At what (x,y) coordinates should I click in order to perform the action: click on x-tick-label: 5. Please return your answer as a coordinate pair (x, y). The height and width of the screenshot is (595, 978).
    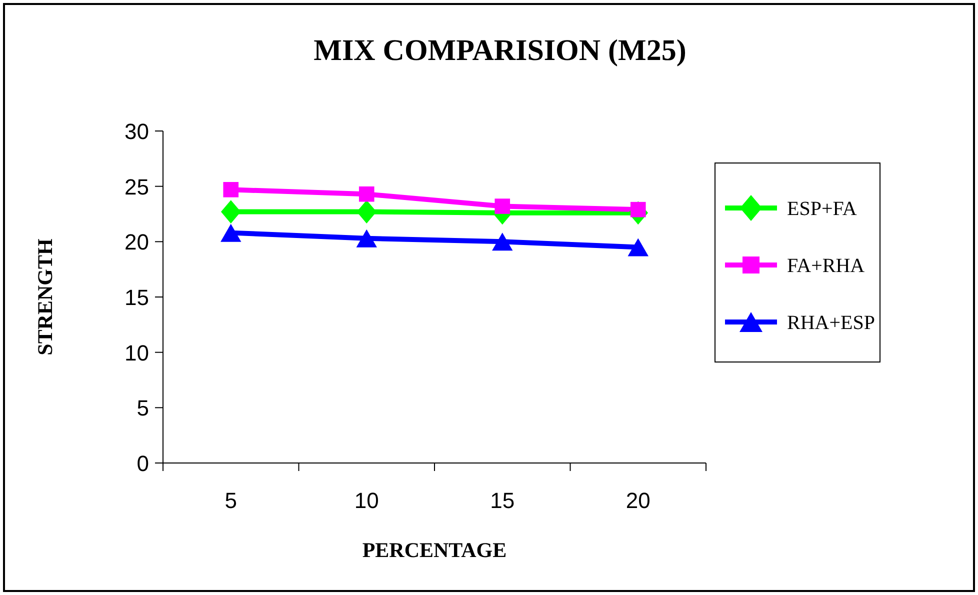
    Looking at the image, I should click on (230, 500).